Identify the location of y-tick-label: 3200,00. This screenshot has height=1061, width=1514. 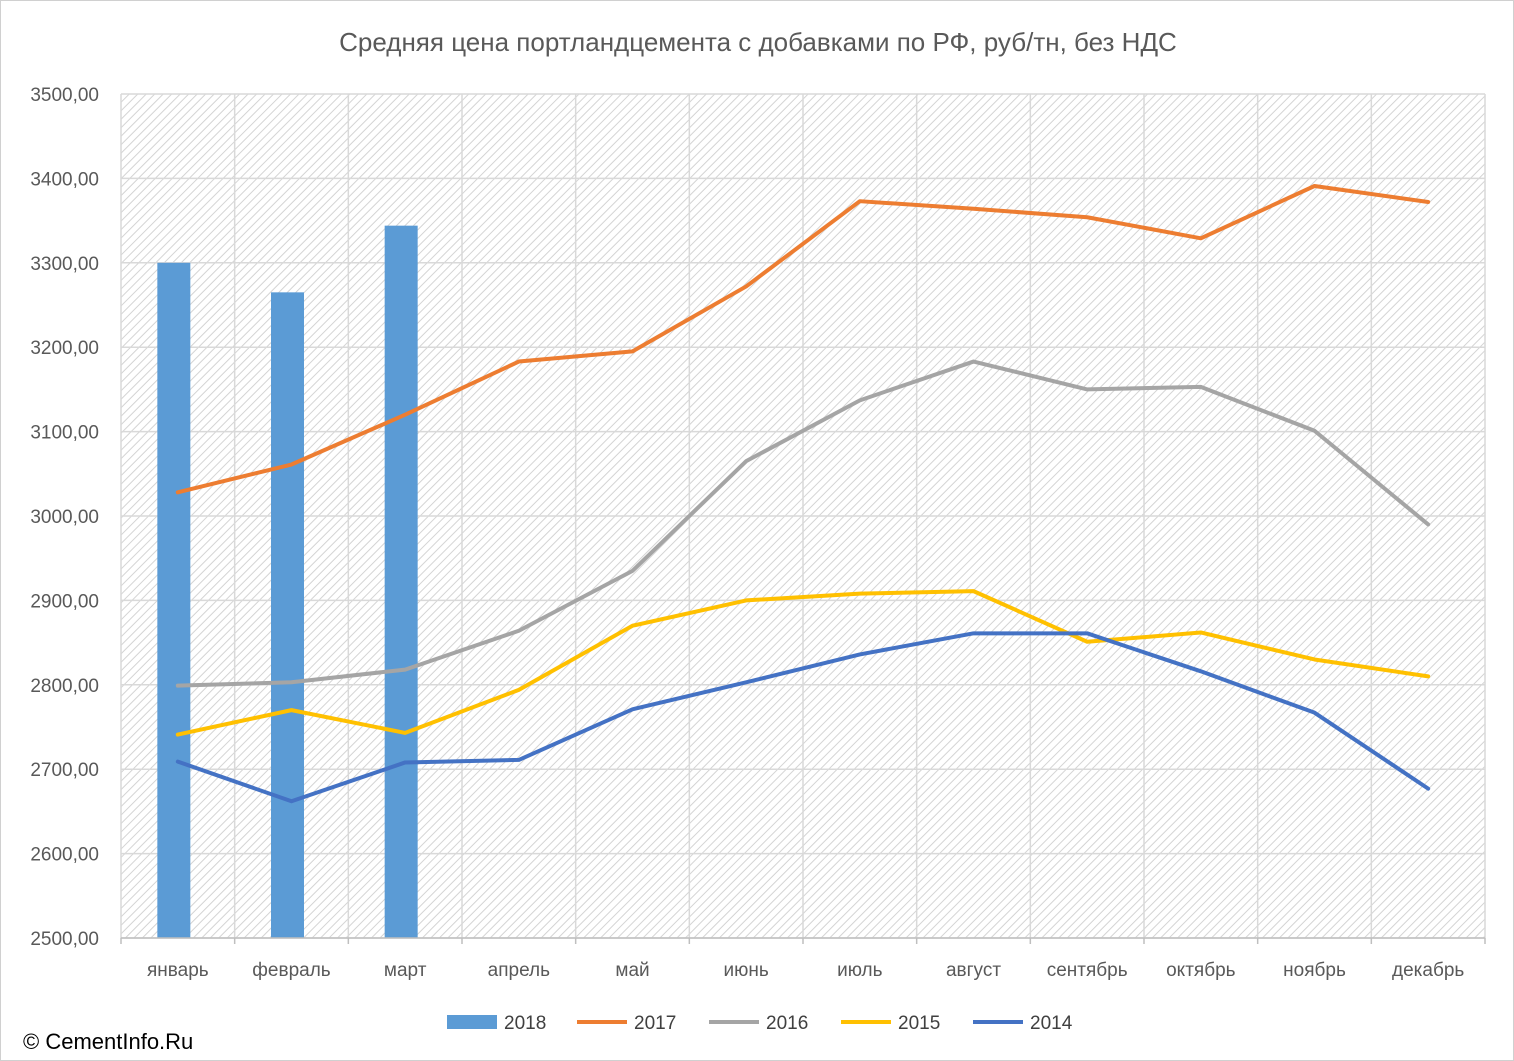
(64, 348).